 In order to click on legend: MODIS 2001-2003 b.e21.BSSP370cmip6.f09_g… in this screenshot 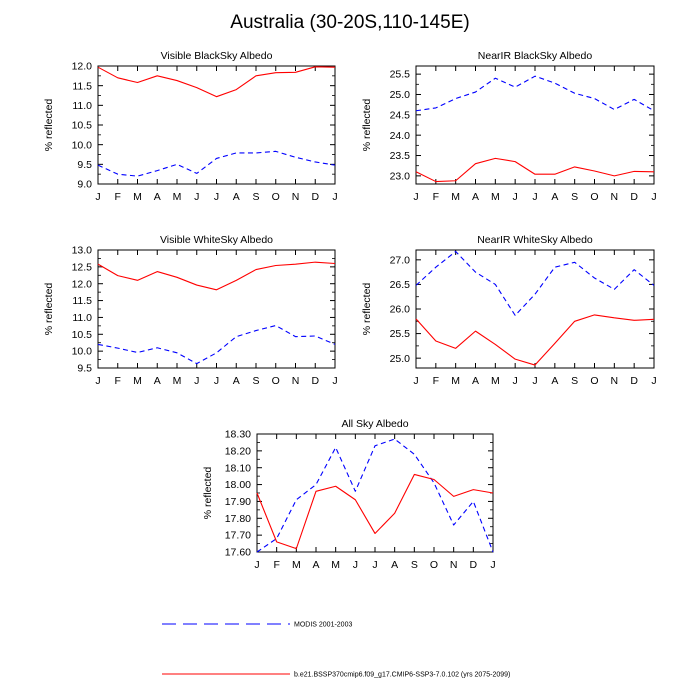, I will do `click(336, 650)`.